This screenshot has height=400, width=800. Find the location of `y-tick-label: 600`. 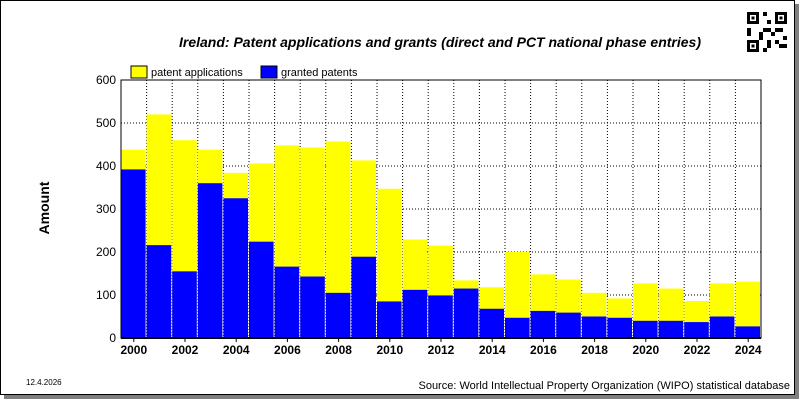

y-tick-label: 600 is located at coordinates (106, 80).